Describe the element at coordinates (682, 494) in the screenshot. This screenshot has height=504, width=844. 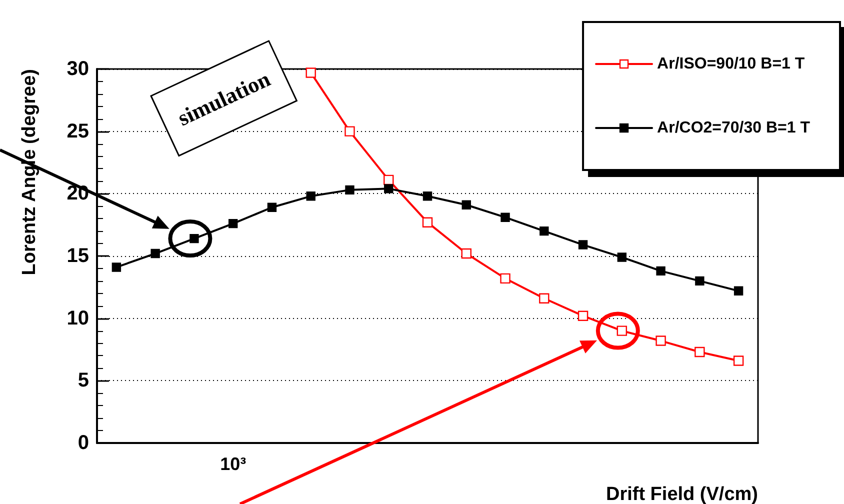
I see `x-axis-title: Drift Field (V/cm)` at that location.